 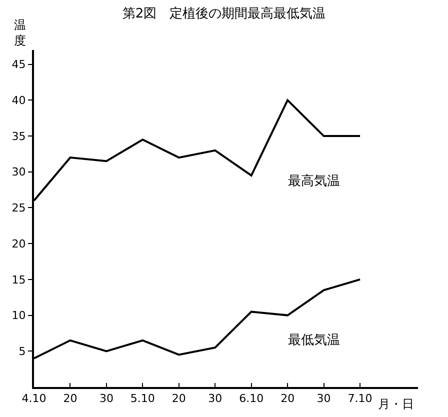 What do you see at coordinates (19, 279) in the screenshot?
I see `y-tick-label: 15` at bounding box center [19, 279].